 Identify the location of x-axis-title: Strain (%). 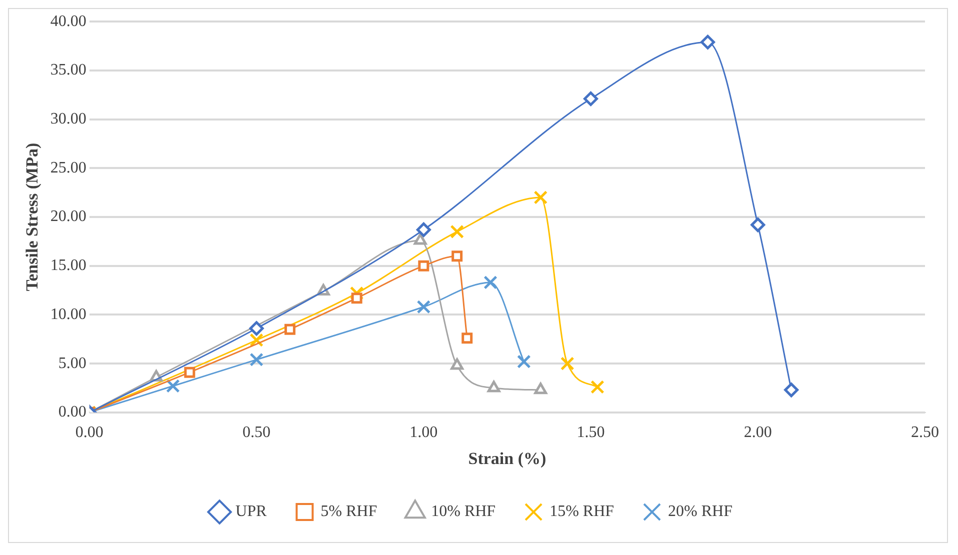
(507, 458).